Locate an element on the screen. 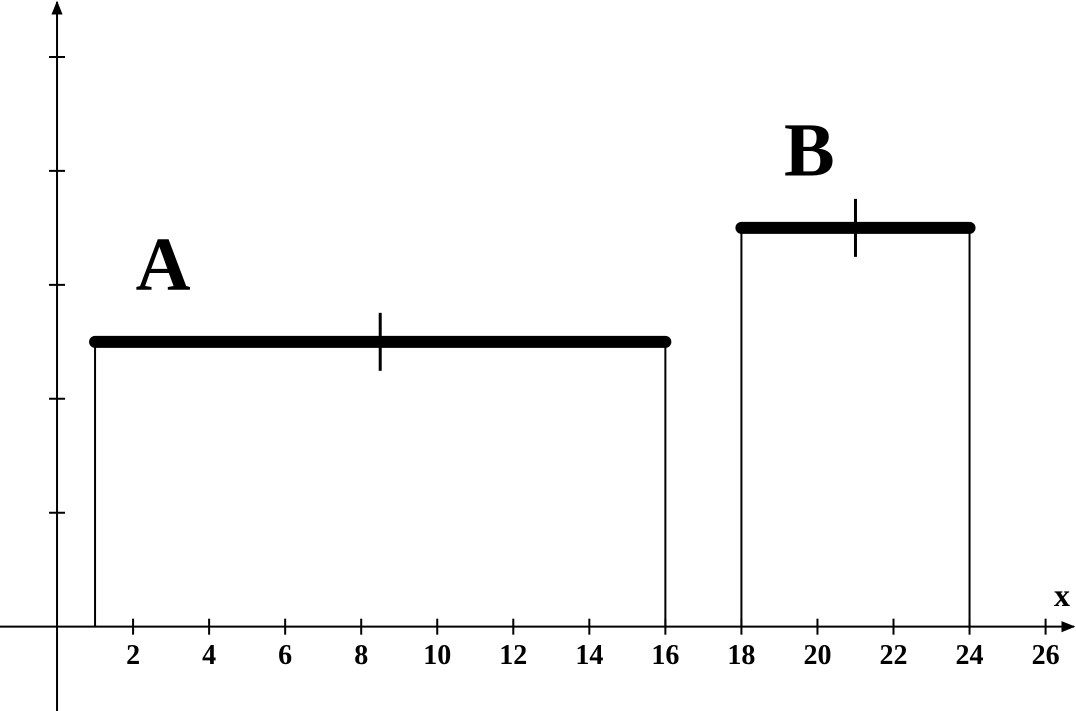 Image resolution: width=1076 pixels, height=711 pixels. x-tick-label: 12 is located at coordinates (513, 655).